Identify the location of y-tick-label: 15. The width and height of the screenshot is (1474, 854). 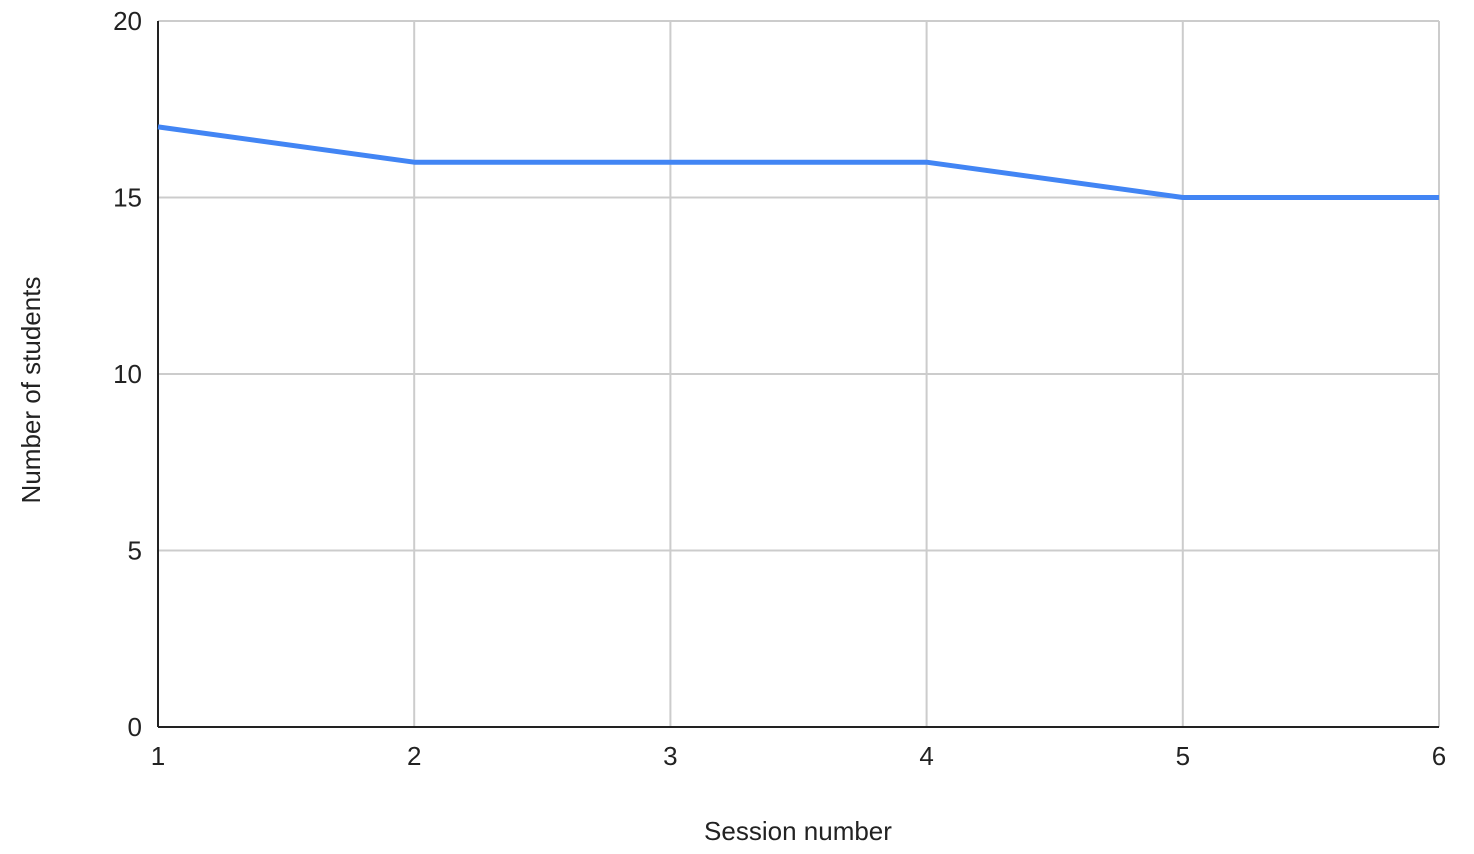
(127, 198).